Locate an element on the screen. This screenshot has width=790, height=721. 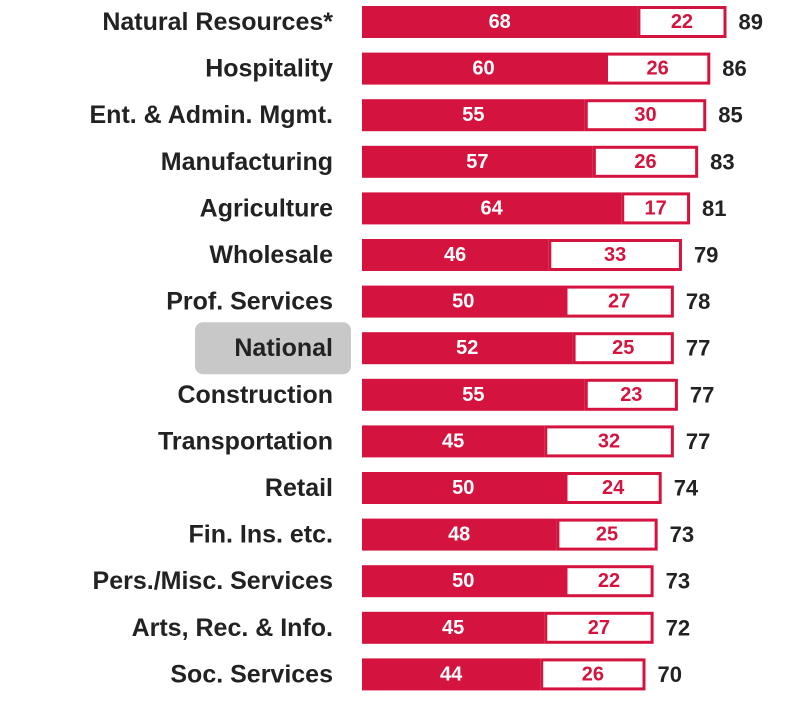
value-label: 57 is located at coordinates (477, 162).